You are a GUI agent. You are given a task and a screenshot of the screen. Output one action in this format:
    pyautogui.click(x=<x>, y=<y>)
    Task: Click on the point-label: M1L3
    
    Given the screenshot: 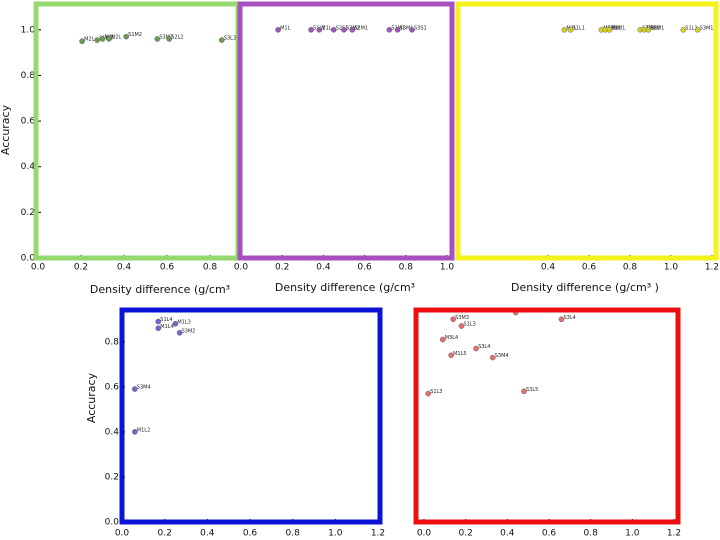 What is the action you would take?
    pyautogui.click(x=183, y=322)
    